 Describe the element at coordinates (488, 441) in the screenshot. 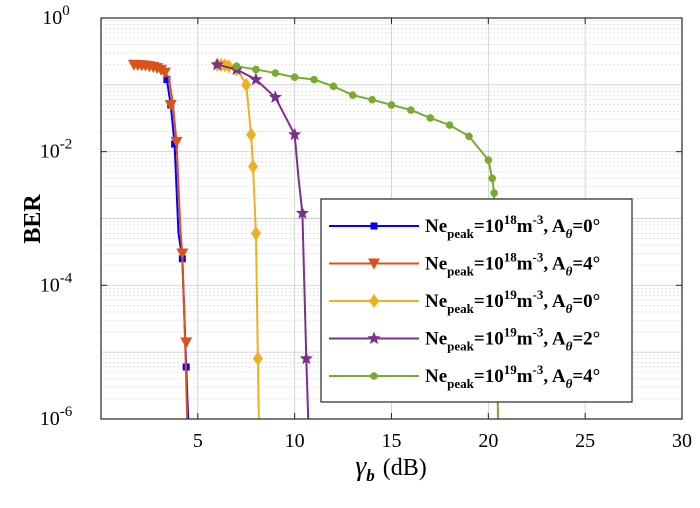

I see `x-tick-label: 20` at that location.